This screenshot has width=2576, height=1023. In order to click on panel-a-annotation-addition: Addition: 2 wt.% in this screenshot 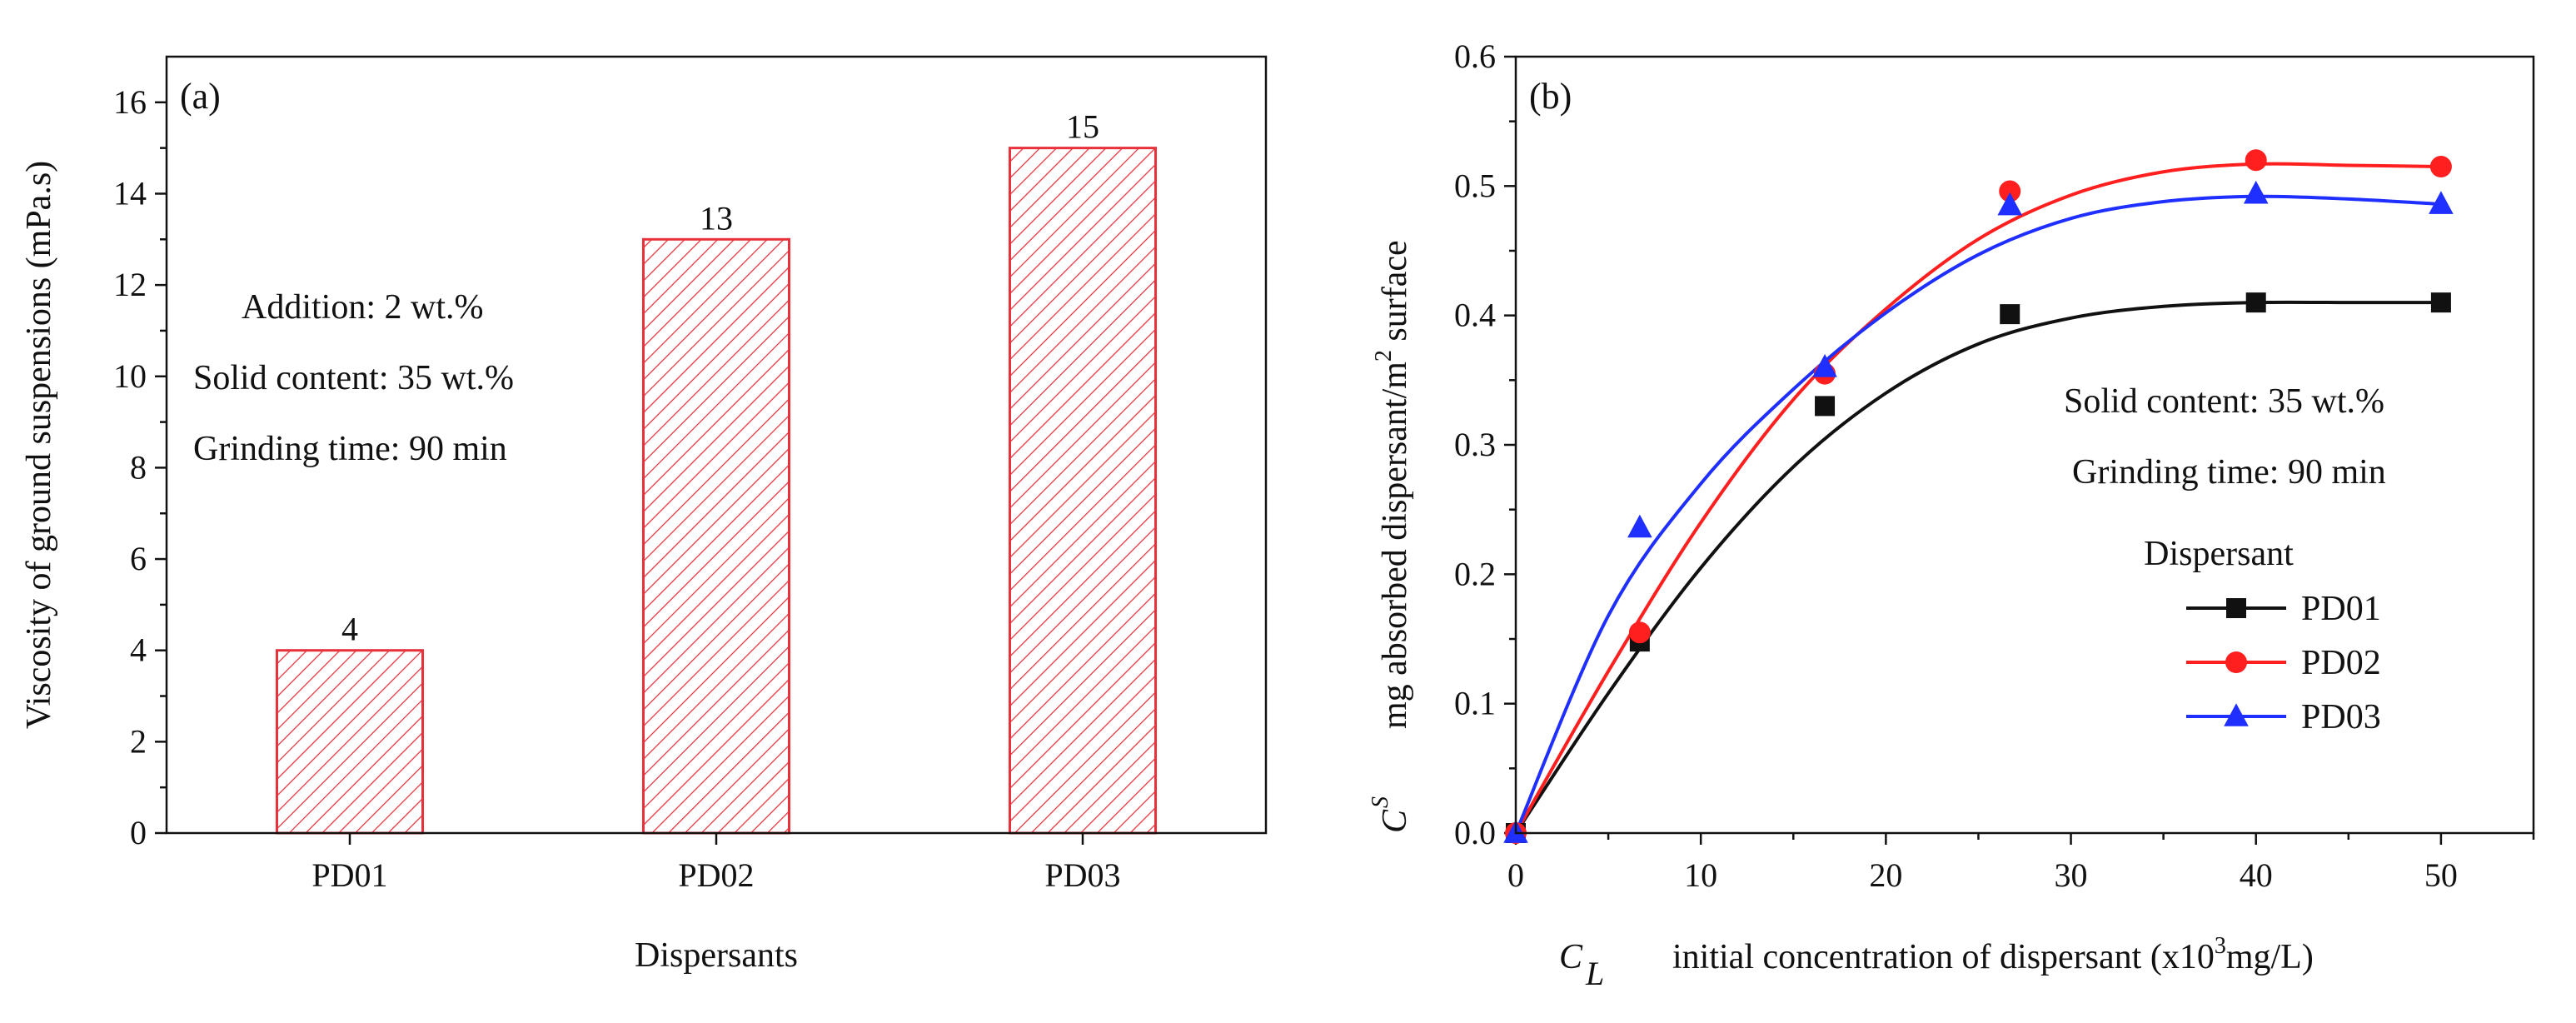, I will do `click(363, 307)`.